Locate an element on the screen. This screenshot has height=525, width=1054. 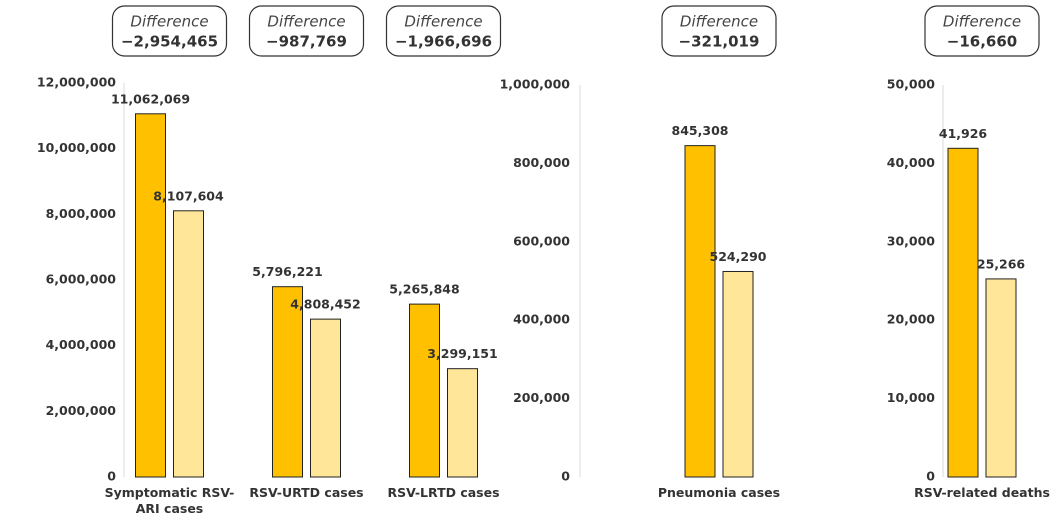
data-label: 3,299,151 is located at coordinates (462, 353).